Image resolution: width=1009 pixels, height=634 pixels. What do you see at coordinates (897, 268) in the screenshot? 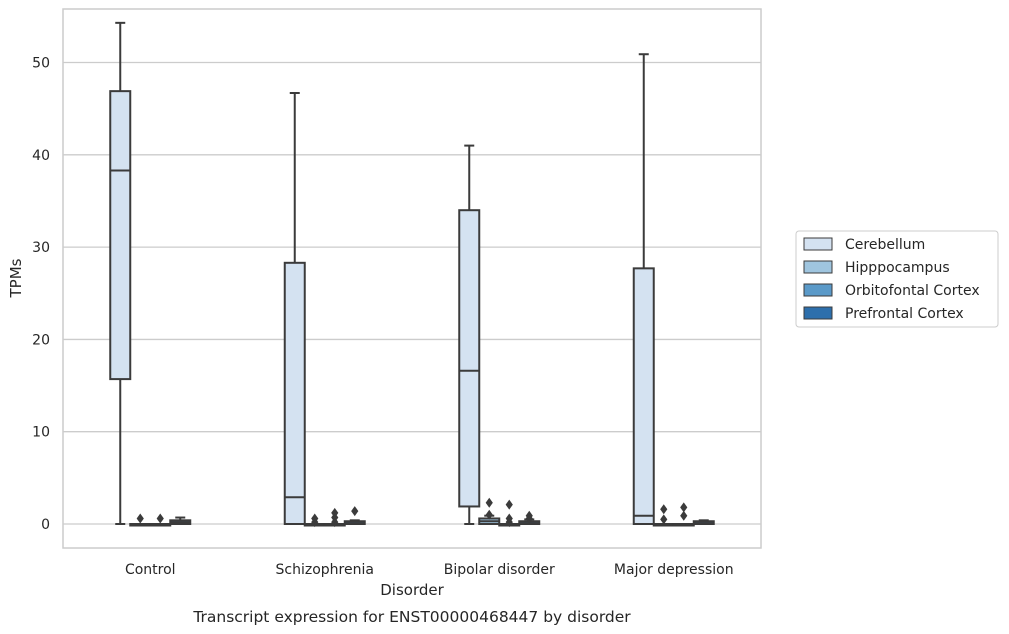
I see `legend-label: Hipppocampus` at bounding box center [897, 268].